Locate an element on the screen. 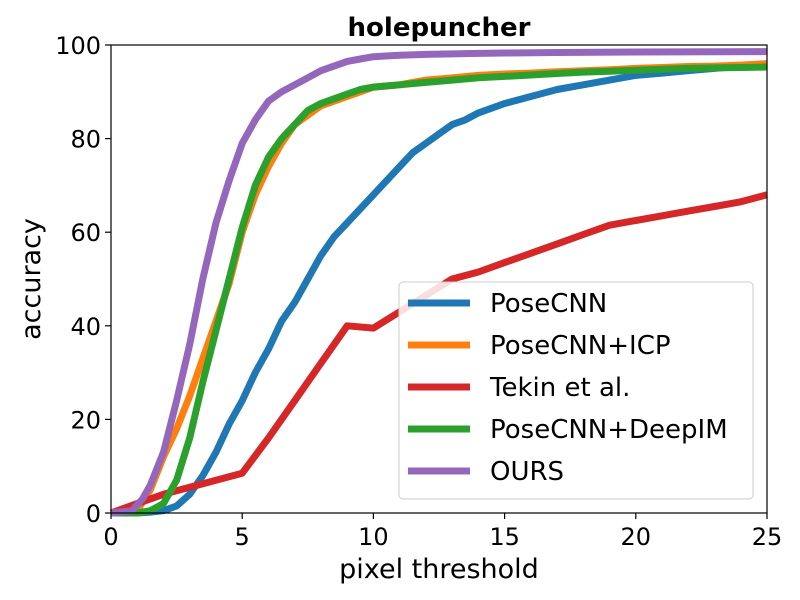 Image resolution: width=800 pixels, height=600 pixels. y-tick-label-2: 40 is located at coordinates (85, 327).